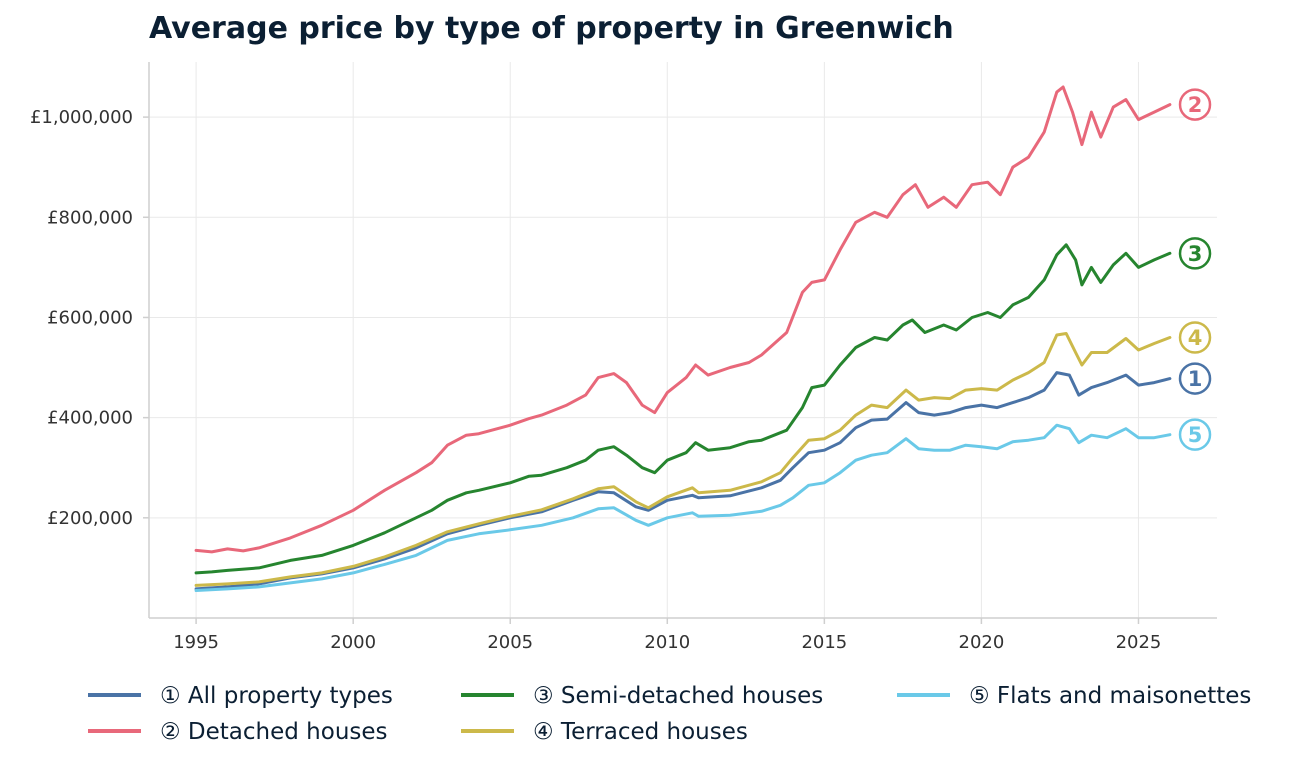 Image resolution: width=1301 pixels, height=770 pixels. I want to click on end-marker-label: 4, so click(1195, 338).